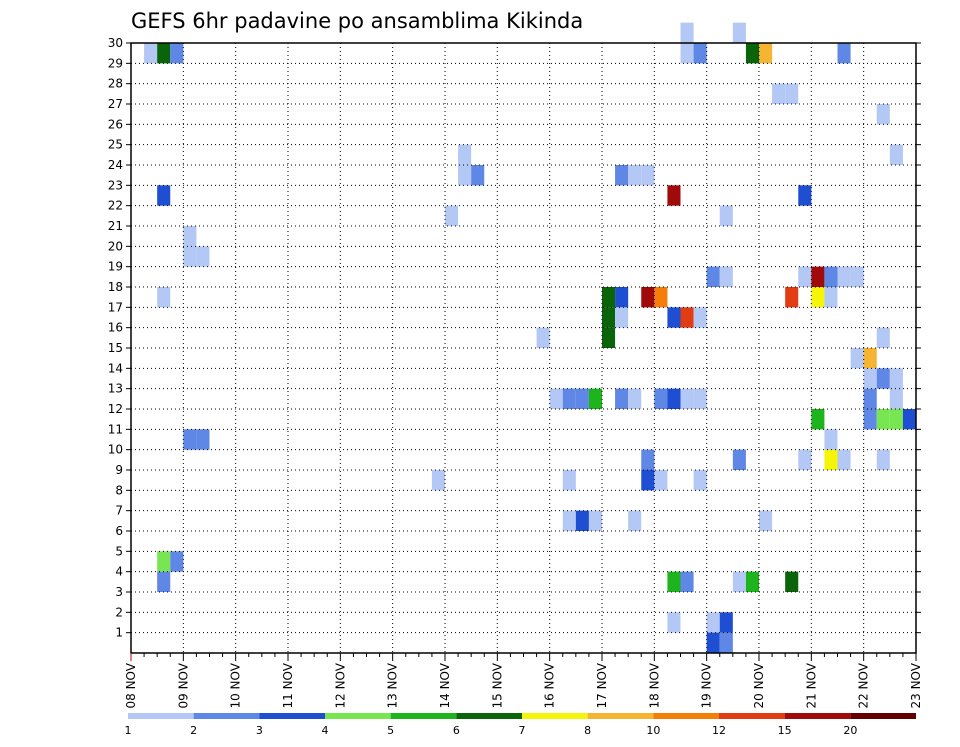 The image size is (960, 747). I want to click on y-tick-label: 16, so click(115, 328).